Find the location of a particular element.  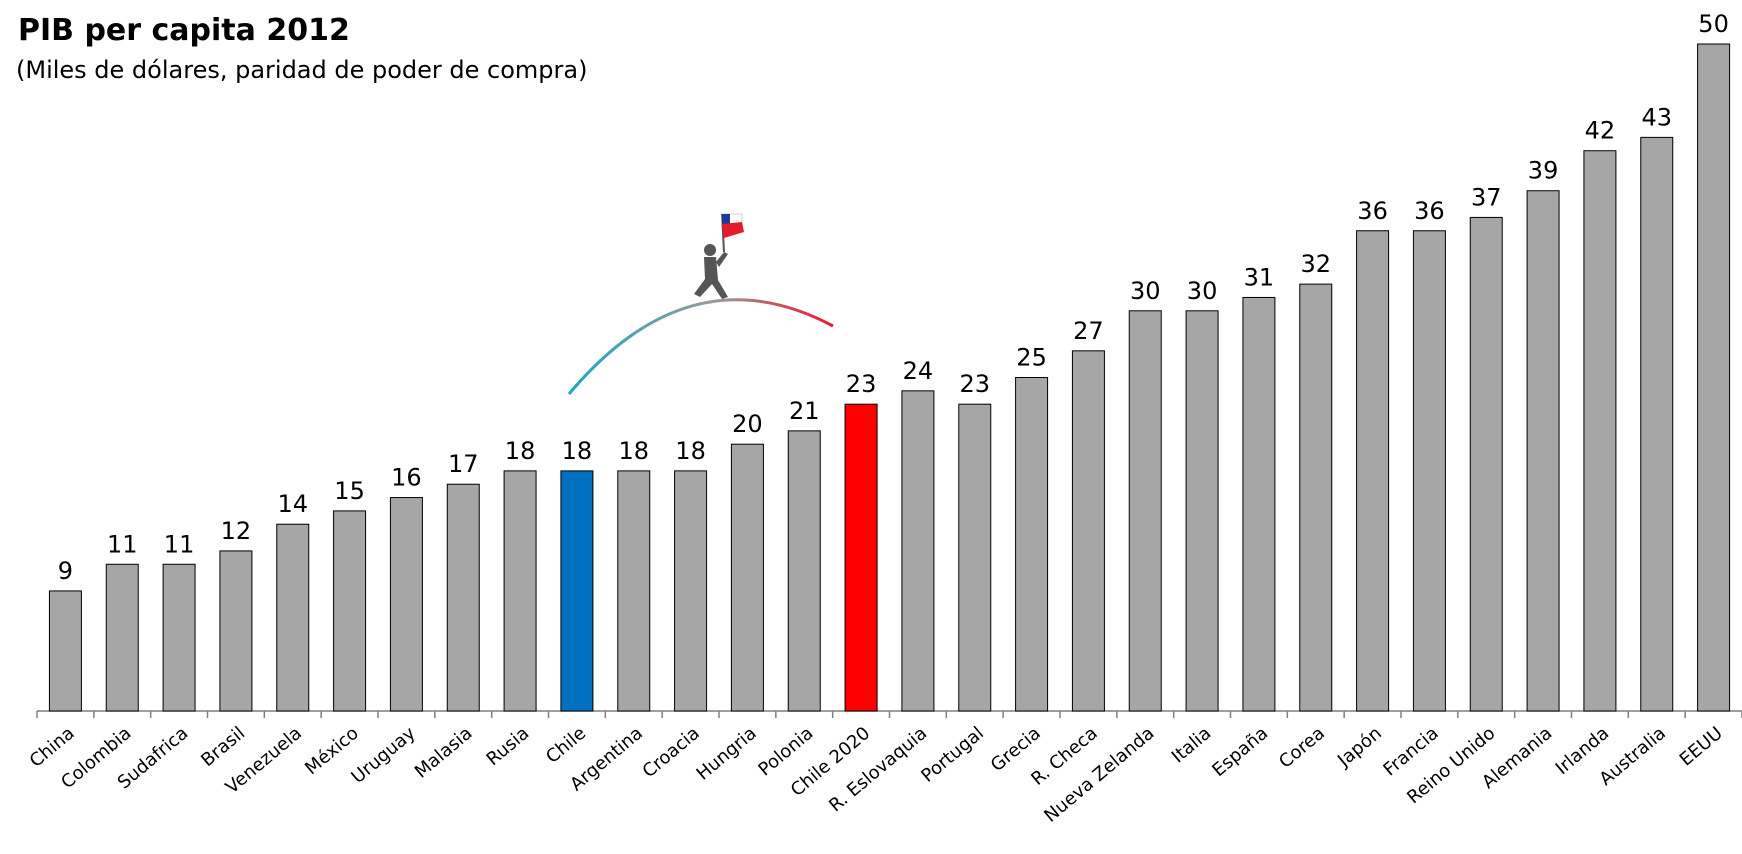

decoration is located at coordinates (700, 304).